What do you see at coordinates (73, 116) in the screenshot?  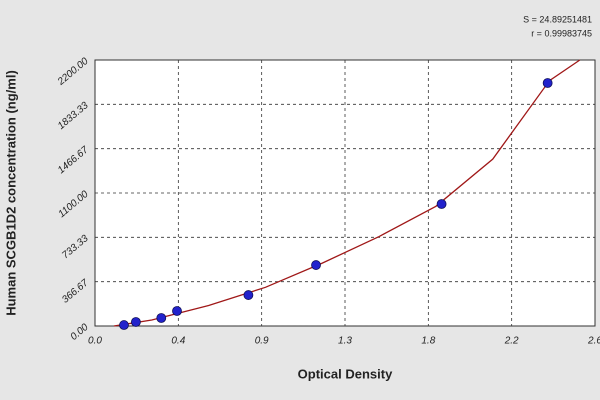 I see `y-tick-label: 1833.33` at bounding box center [73, 116].